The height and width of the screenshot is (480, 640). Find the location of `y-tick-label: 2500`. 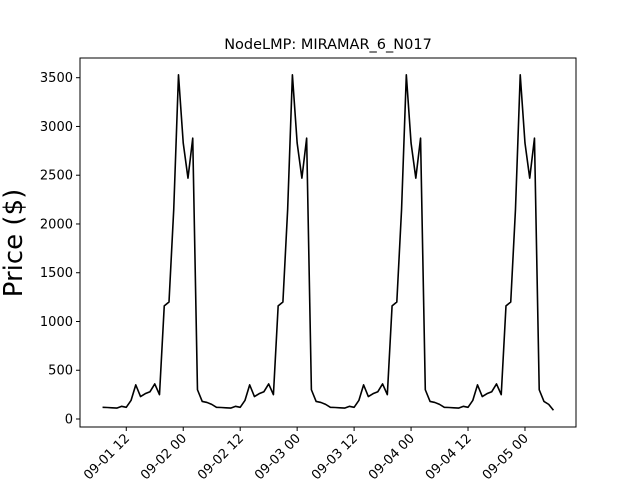

y-tick-label: 2500 is located at coordinates (56, 176).